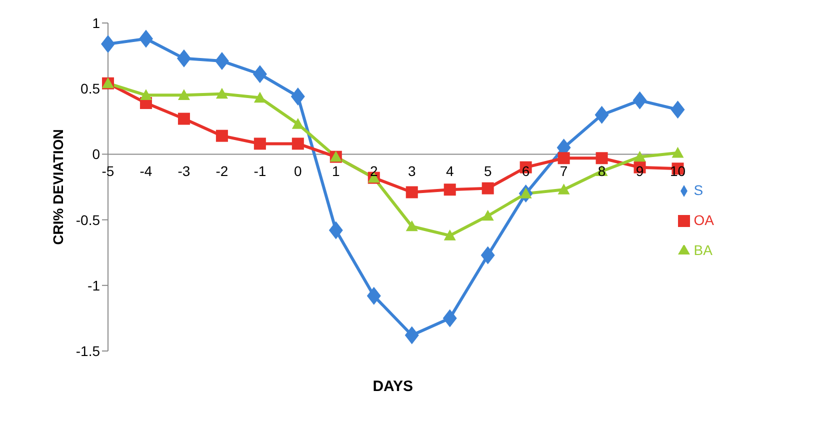  What do you see at coordinates (336, 171) in the screenshot?
I see `x-tick-label: 1` at bounding box center [336, 171].